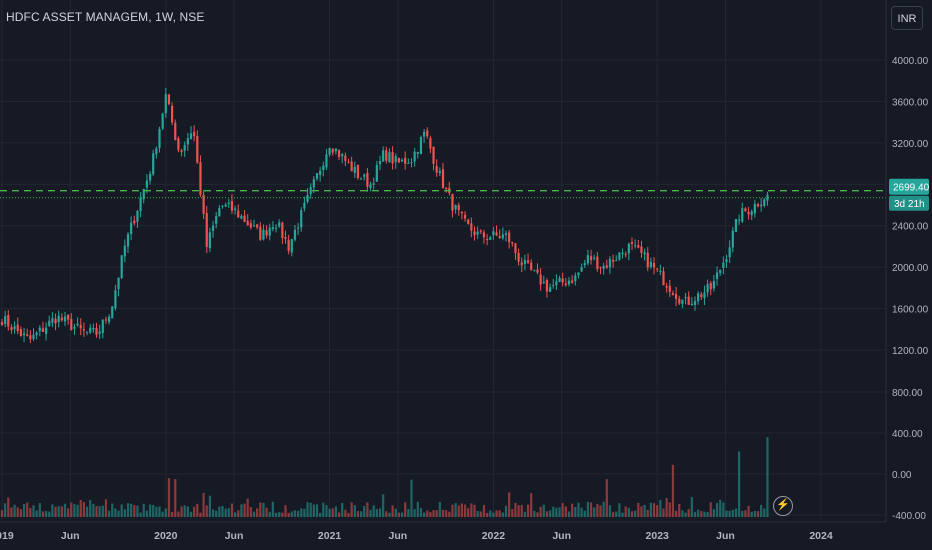 The image size is (932, 550). I want to click on lightning-icon: ⚡, so click(783, 506).